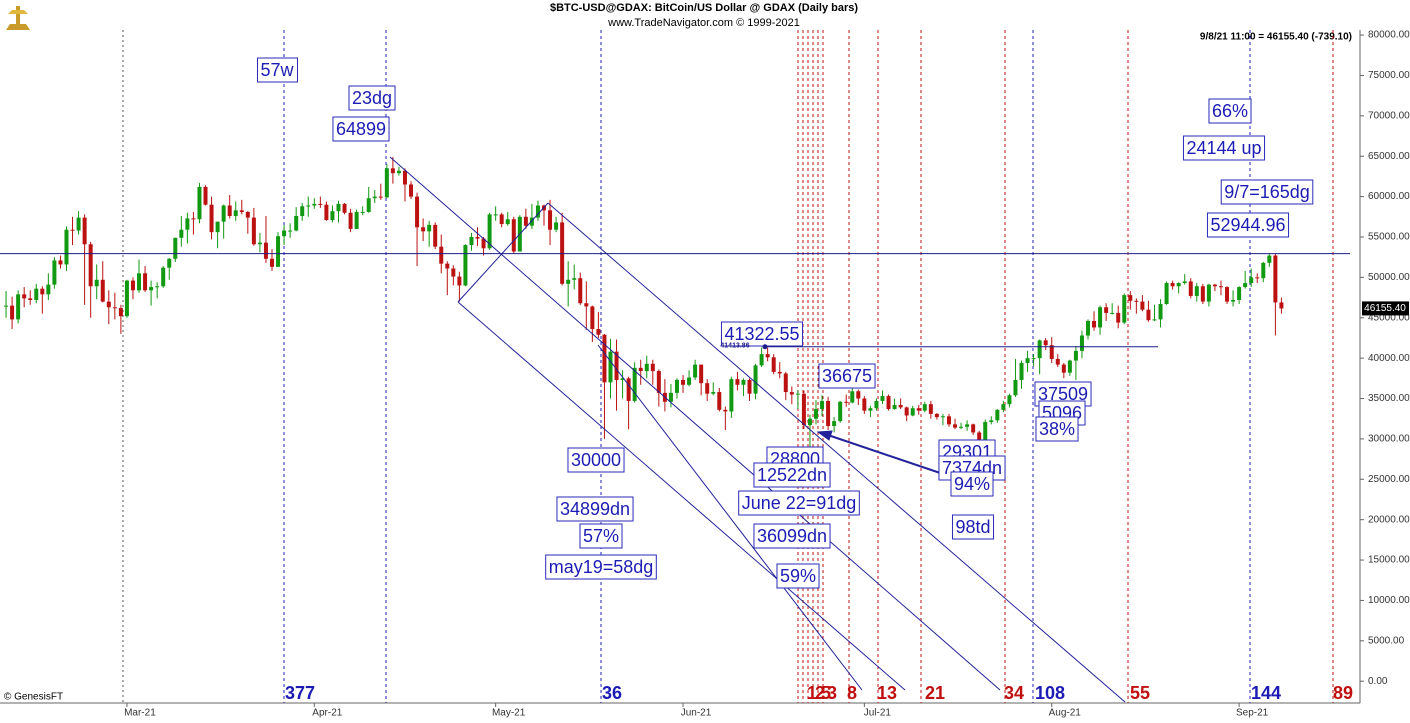  Describe the element at coordinates (595, 509) in the screenshot. I see `annotation: 34899dn` at that location.